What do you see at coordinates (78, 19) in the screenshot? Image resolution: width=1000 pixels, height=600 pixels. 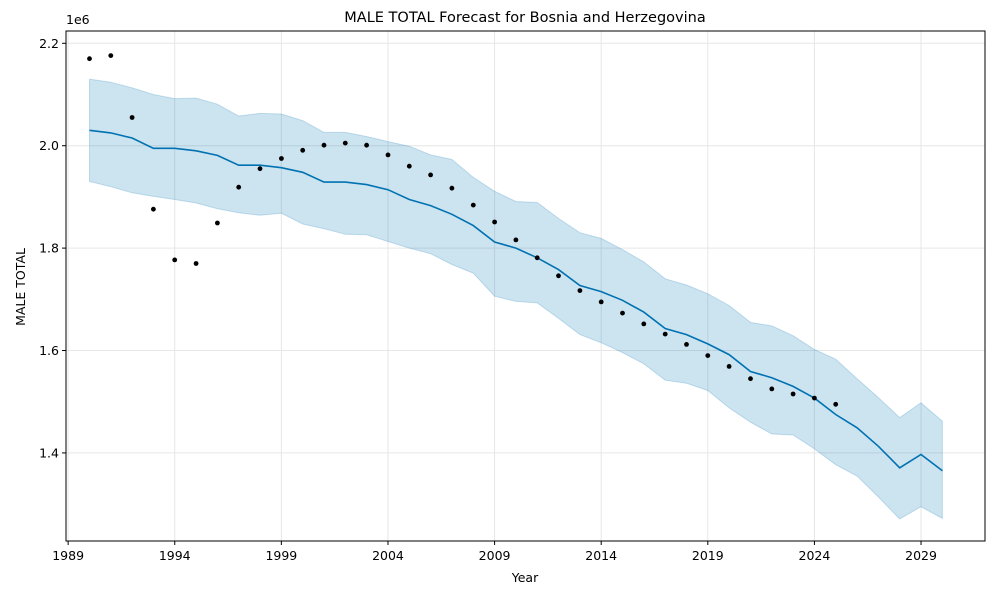 I see `y-axis-offset-label: 1e6` at bounding box center [78, 19].